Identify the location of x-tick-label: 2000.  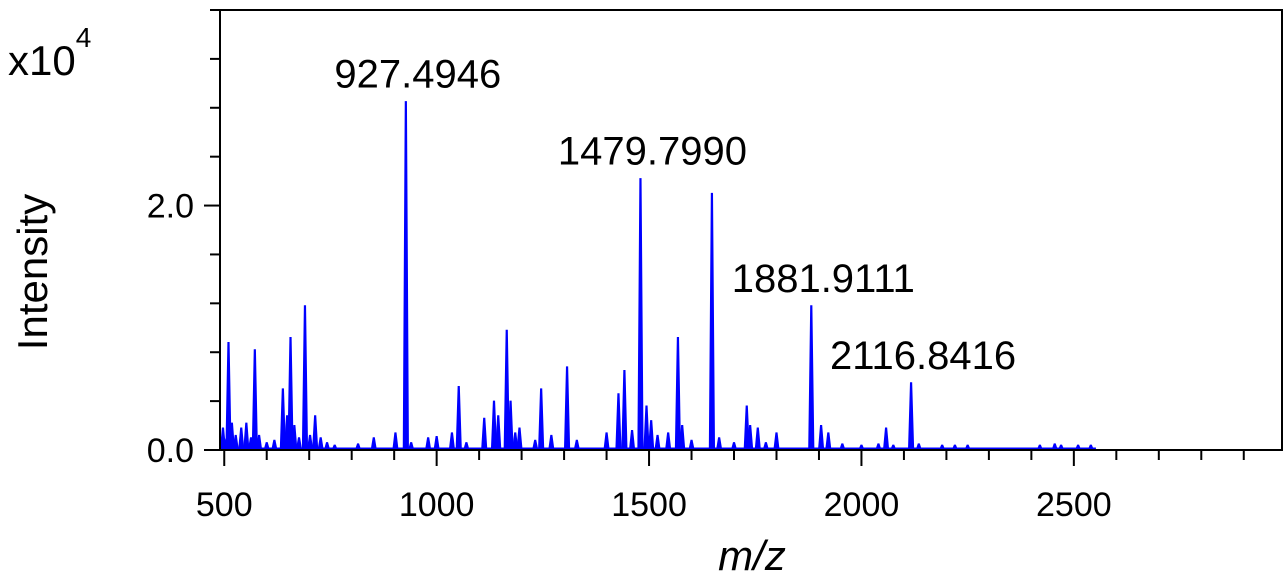
(862, 505).